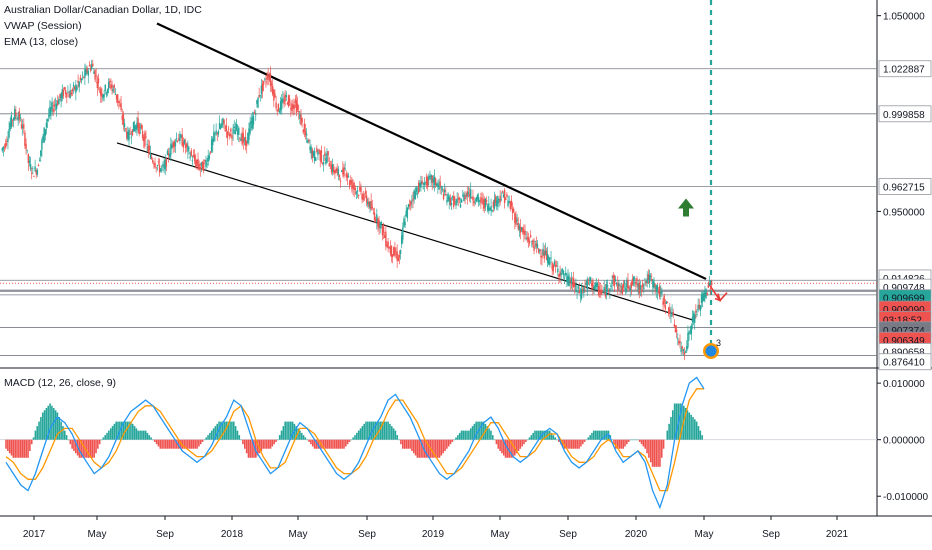 Image resolution: width=932 pixels, height=550 pixels. I want to click on macd-legend: MACD (12, 26, close, 9), so click(60, 383).